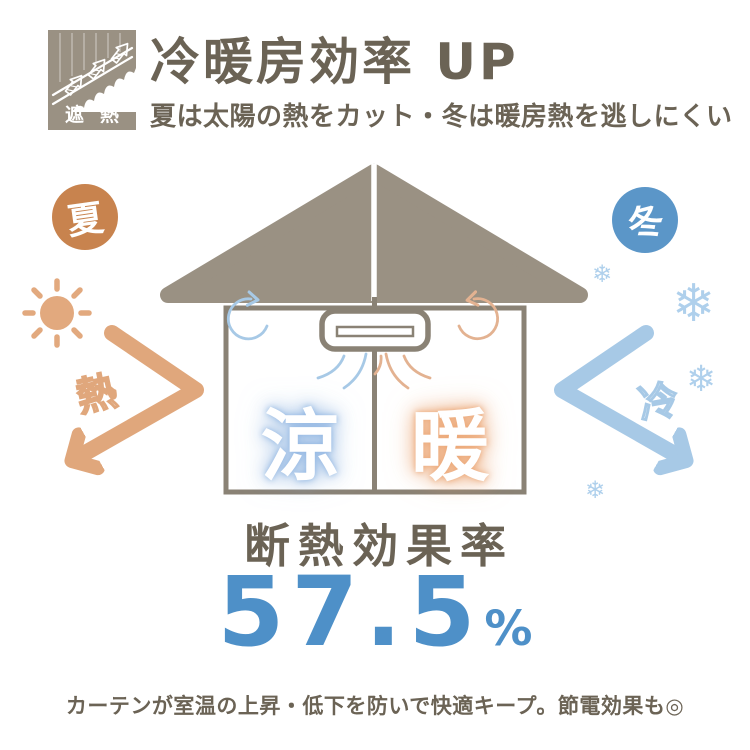 This screenshot has width=750, height=750. What do you see at coordinates (508, 629) in the screenshot?
I see `insulation-rate-unit: %` at bounding box center [508, 629].